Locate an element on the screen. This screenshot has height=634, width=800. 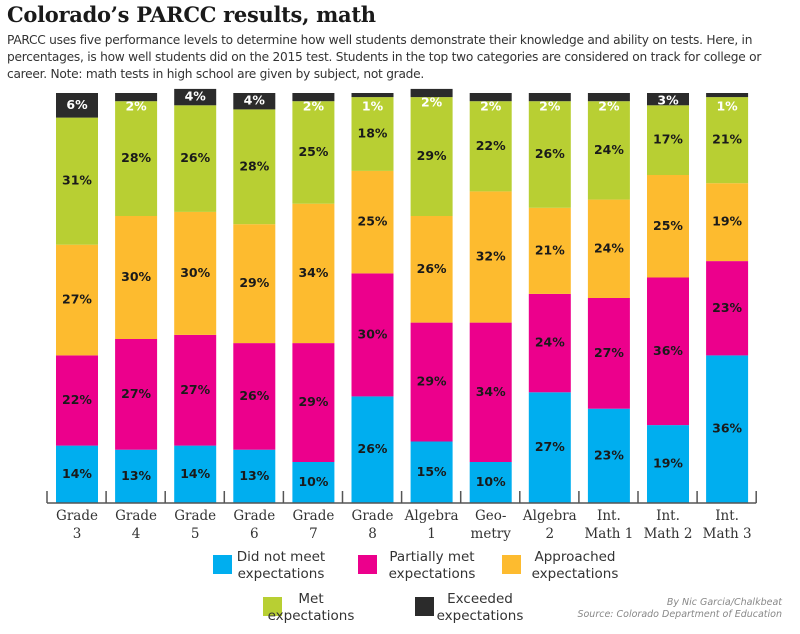
category-label: Math 2 is located at coordinates (668, 534).